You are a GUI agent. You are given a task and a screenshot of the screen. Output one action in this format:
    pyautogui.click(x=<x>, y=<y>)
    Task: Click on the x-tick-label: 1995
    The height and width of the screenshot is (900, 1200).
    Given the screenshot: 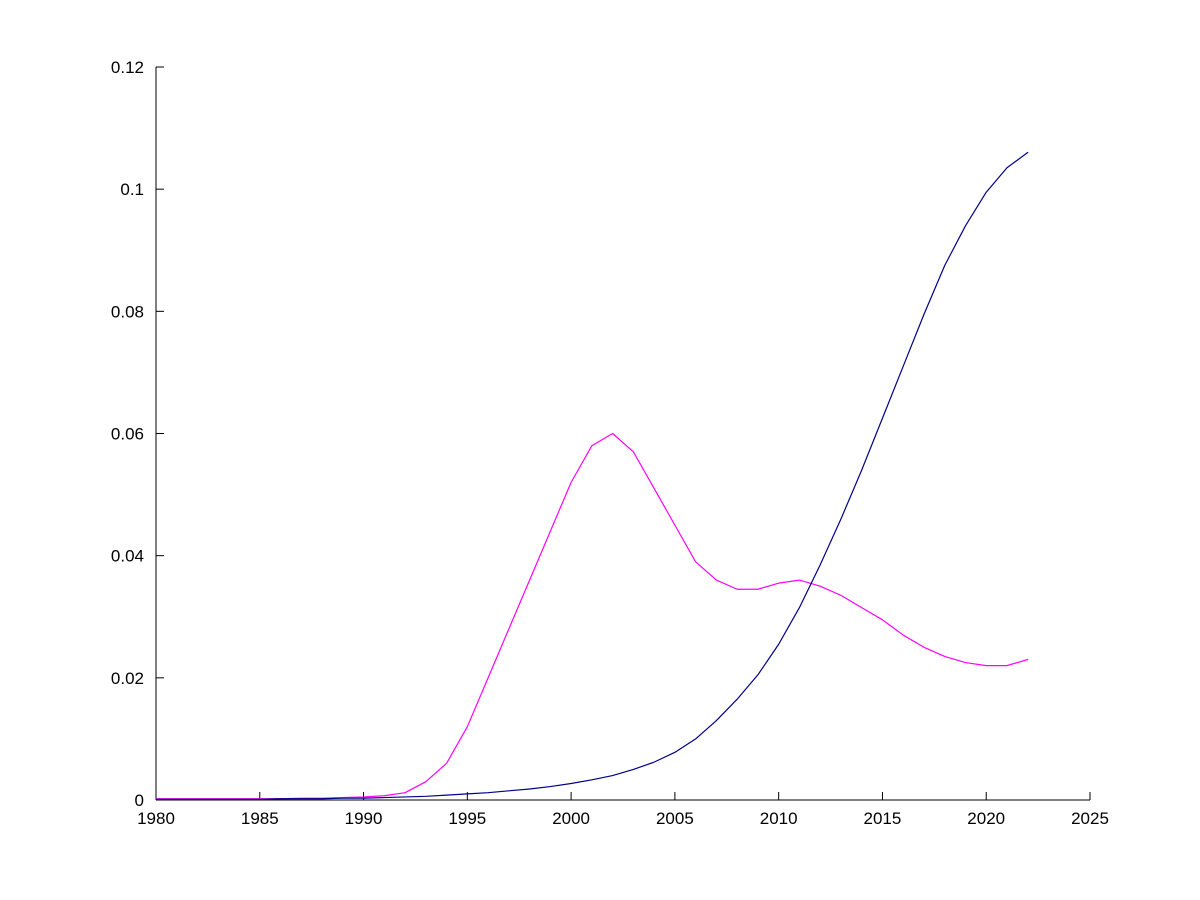 What is the action you would take?
    pyautogui.click(x=467, y=818)
    